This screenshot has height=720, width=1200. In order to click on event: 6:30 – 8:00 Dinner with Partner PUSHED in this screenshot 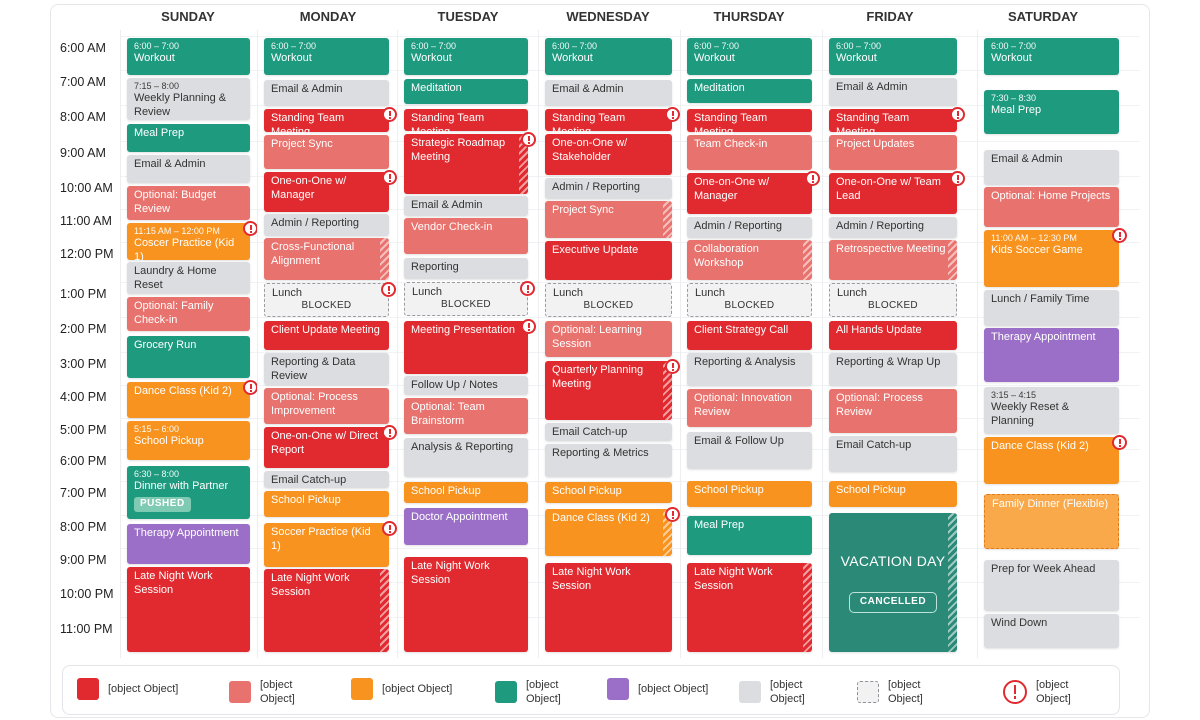, I will do `click(188, 492)`.